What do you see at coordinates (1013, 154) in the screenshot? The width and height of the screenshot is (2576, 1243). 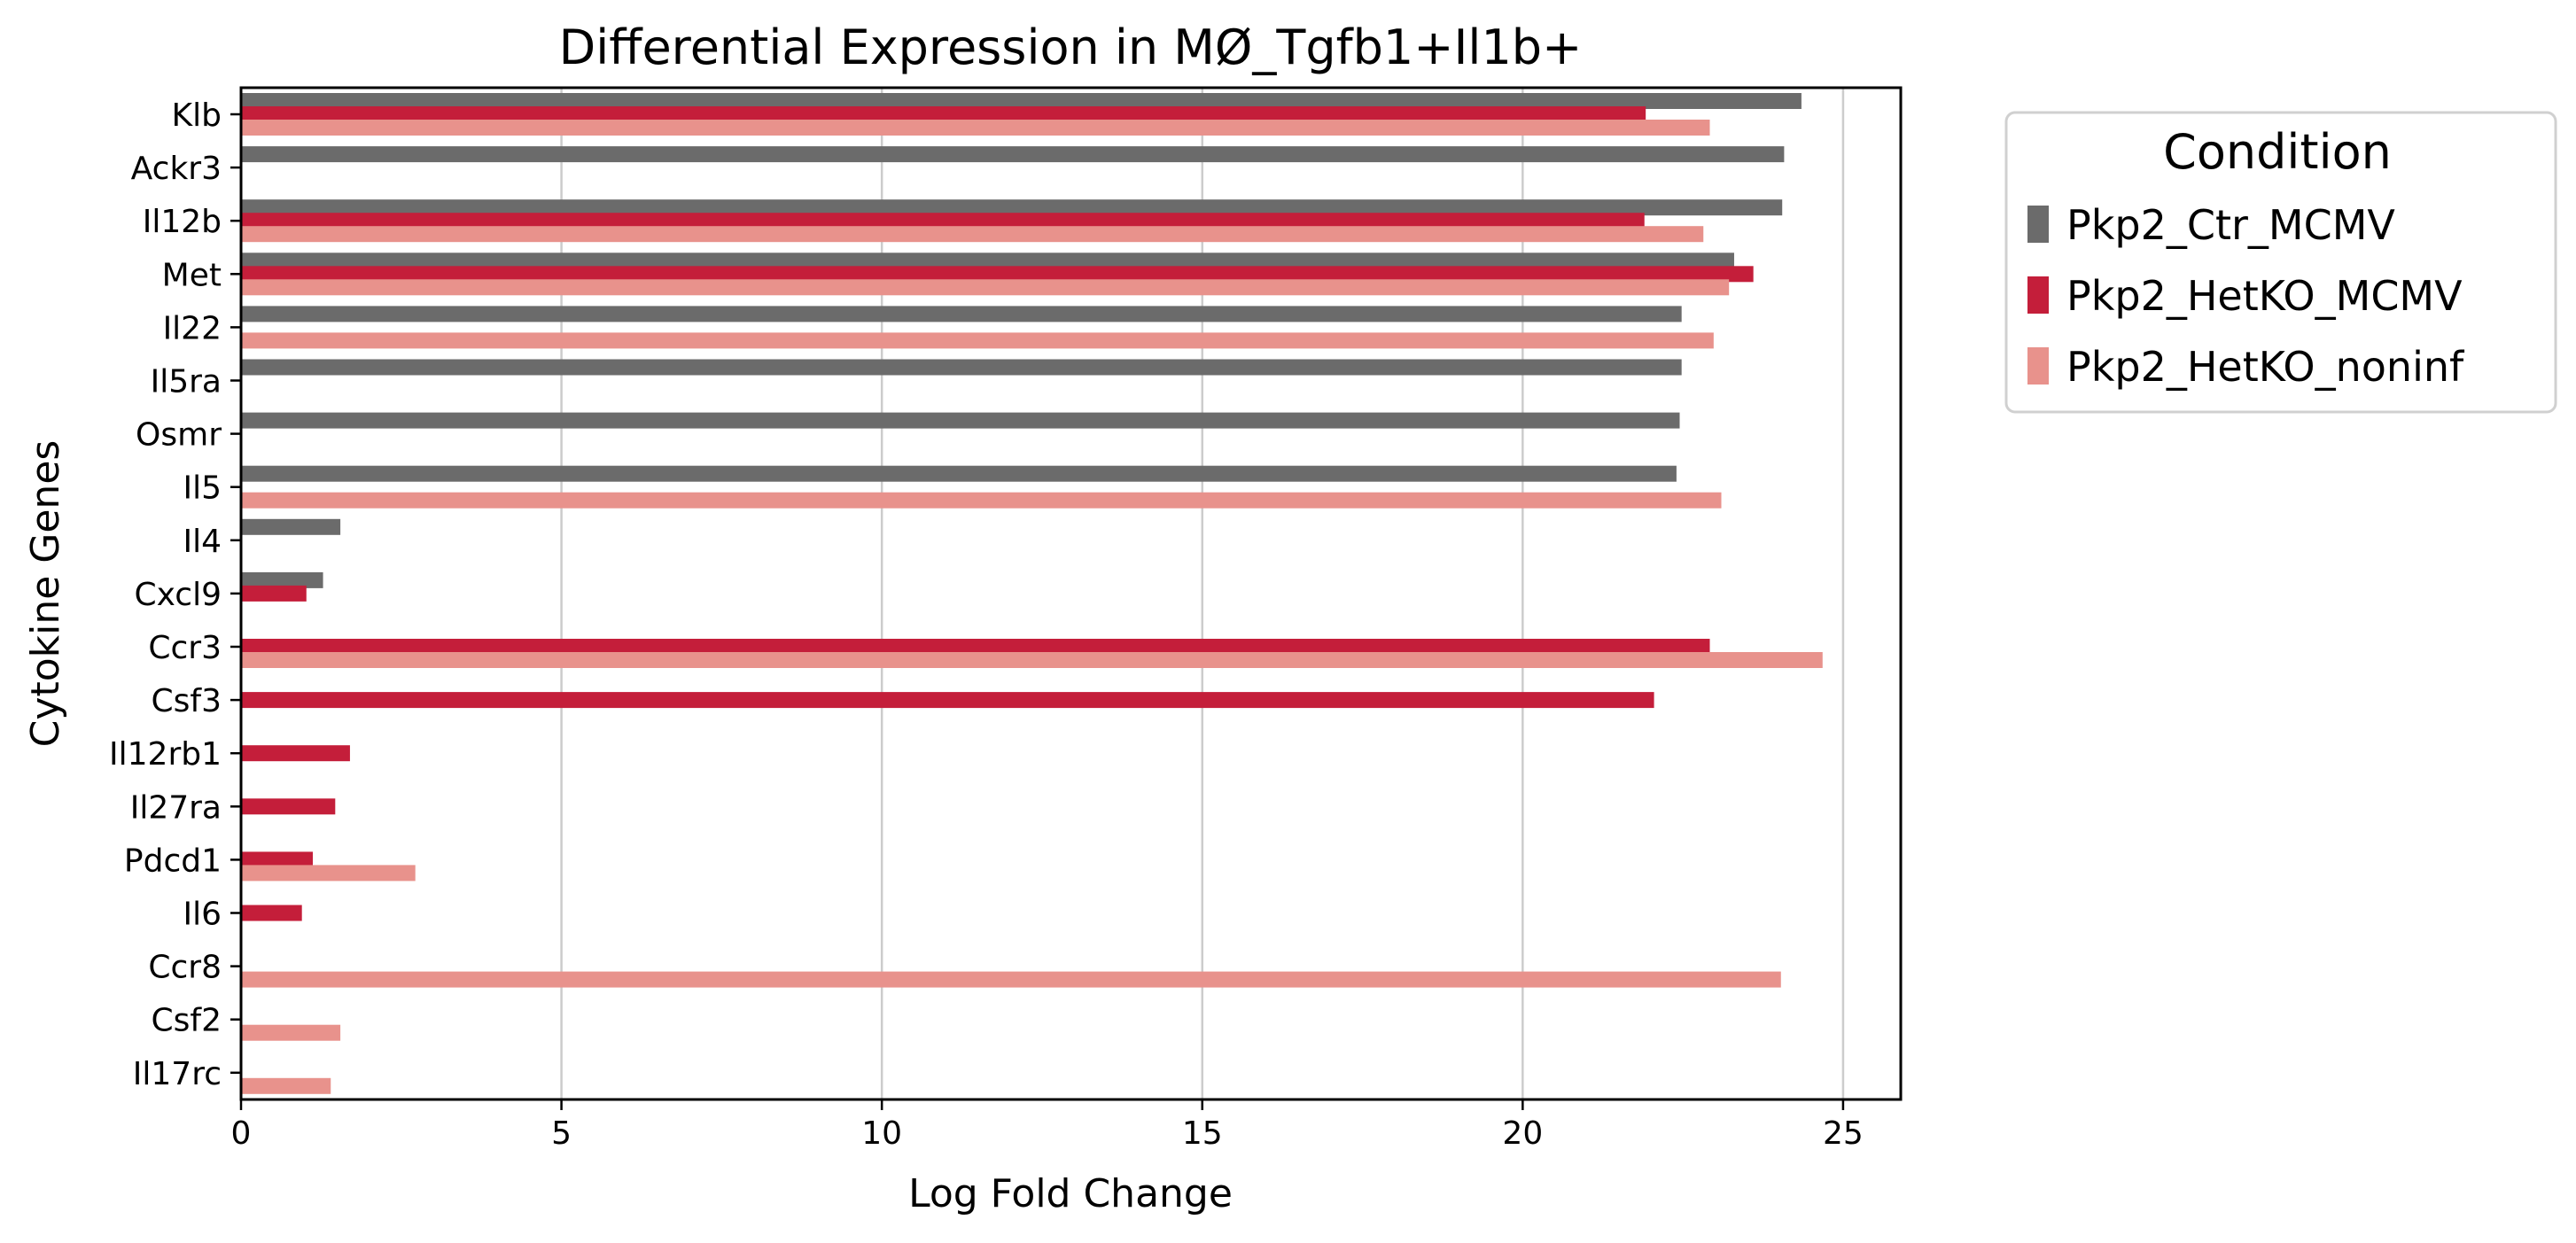 I see `bar-Ackr3-Pkp2_Ctr_MCMV` at bounding box center [1013, 154].